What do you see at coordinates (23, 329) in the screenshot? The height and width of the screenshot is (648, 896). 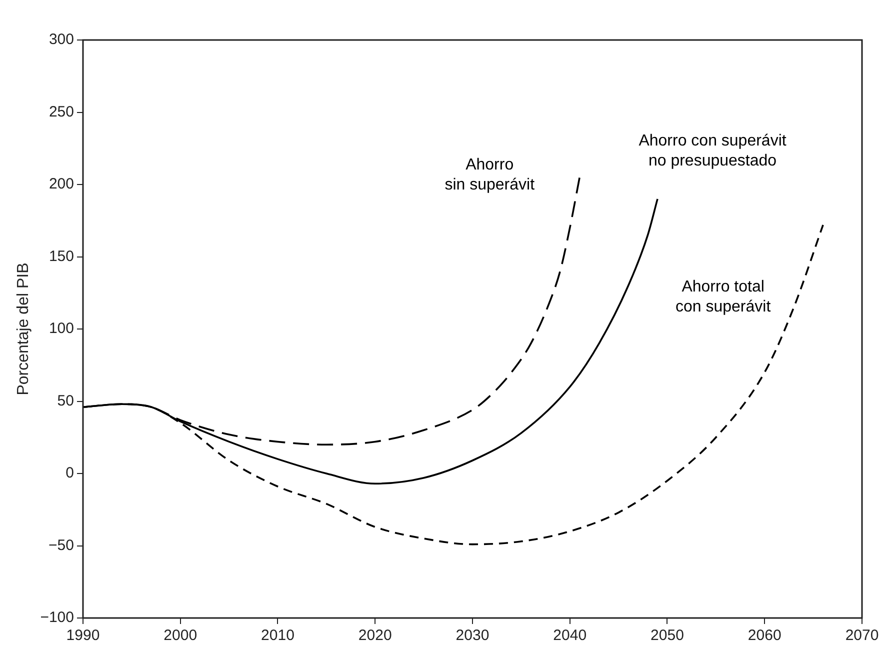 I see `y-axis-title: Porcentaje del PIB` at bounding box center [23, 329].